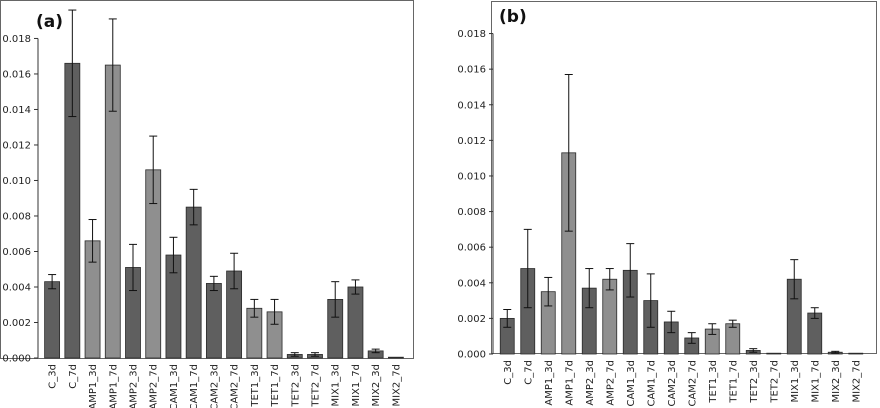 This screenshot has width=880, height=408. What do you see at coordinates (590, 383) in the screenshot?
I see `panel-b-x-tick-label: AMP2_3d` at bounding box center [590, 383].